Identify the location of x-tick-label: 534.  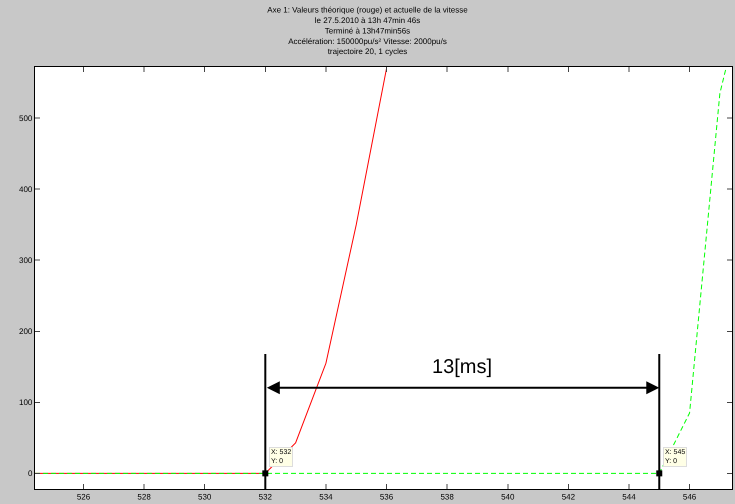
(326, 497).